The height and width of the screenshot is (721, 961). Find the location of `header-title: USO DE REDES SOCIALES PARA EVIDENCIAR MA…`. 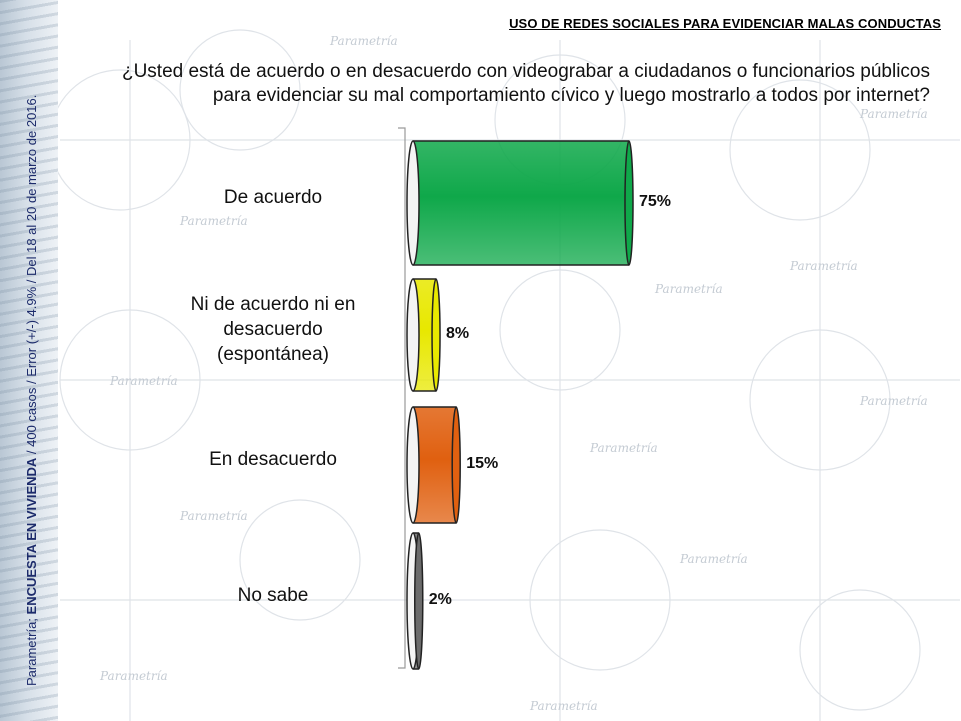

header-title: USO DE REDES SOCIALES PARA EVIDENCIAR MA… is located at coordinates (725, 23).